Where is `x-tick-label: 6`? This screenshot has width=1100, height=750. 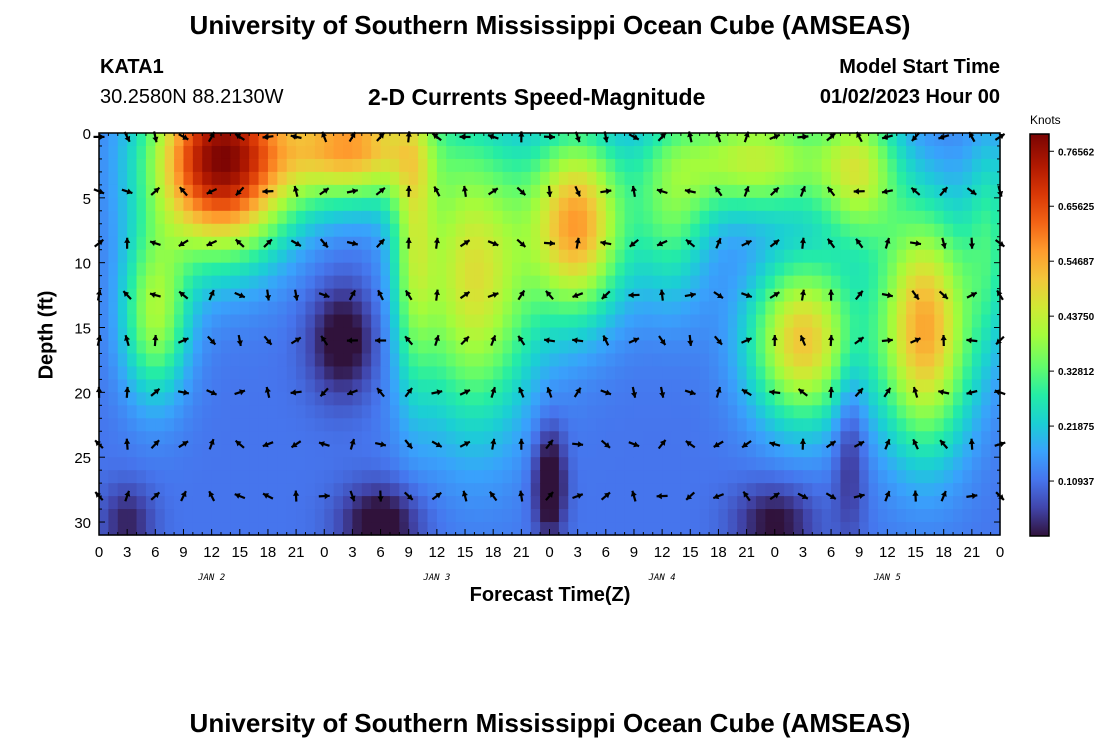 x-tick-label: 6 is located at coordinates (606, 552).